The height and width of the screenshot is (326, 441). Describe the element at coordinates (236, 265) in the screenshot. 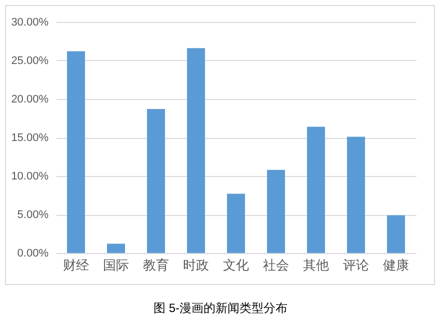

I see `x-tick-label: 文化` at that location.